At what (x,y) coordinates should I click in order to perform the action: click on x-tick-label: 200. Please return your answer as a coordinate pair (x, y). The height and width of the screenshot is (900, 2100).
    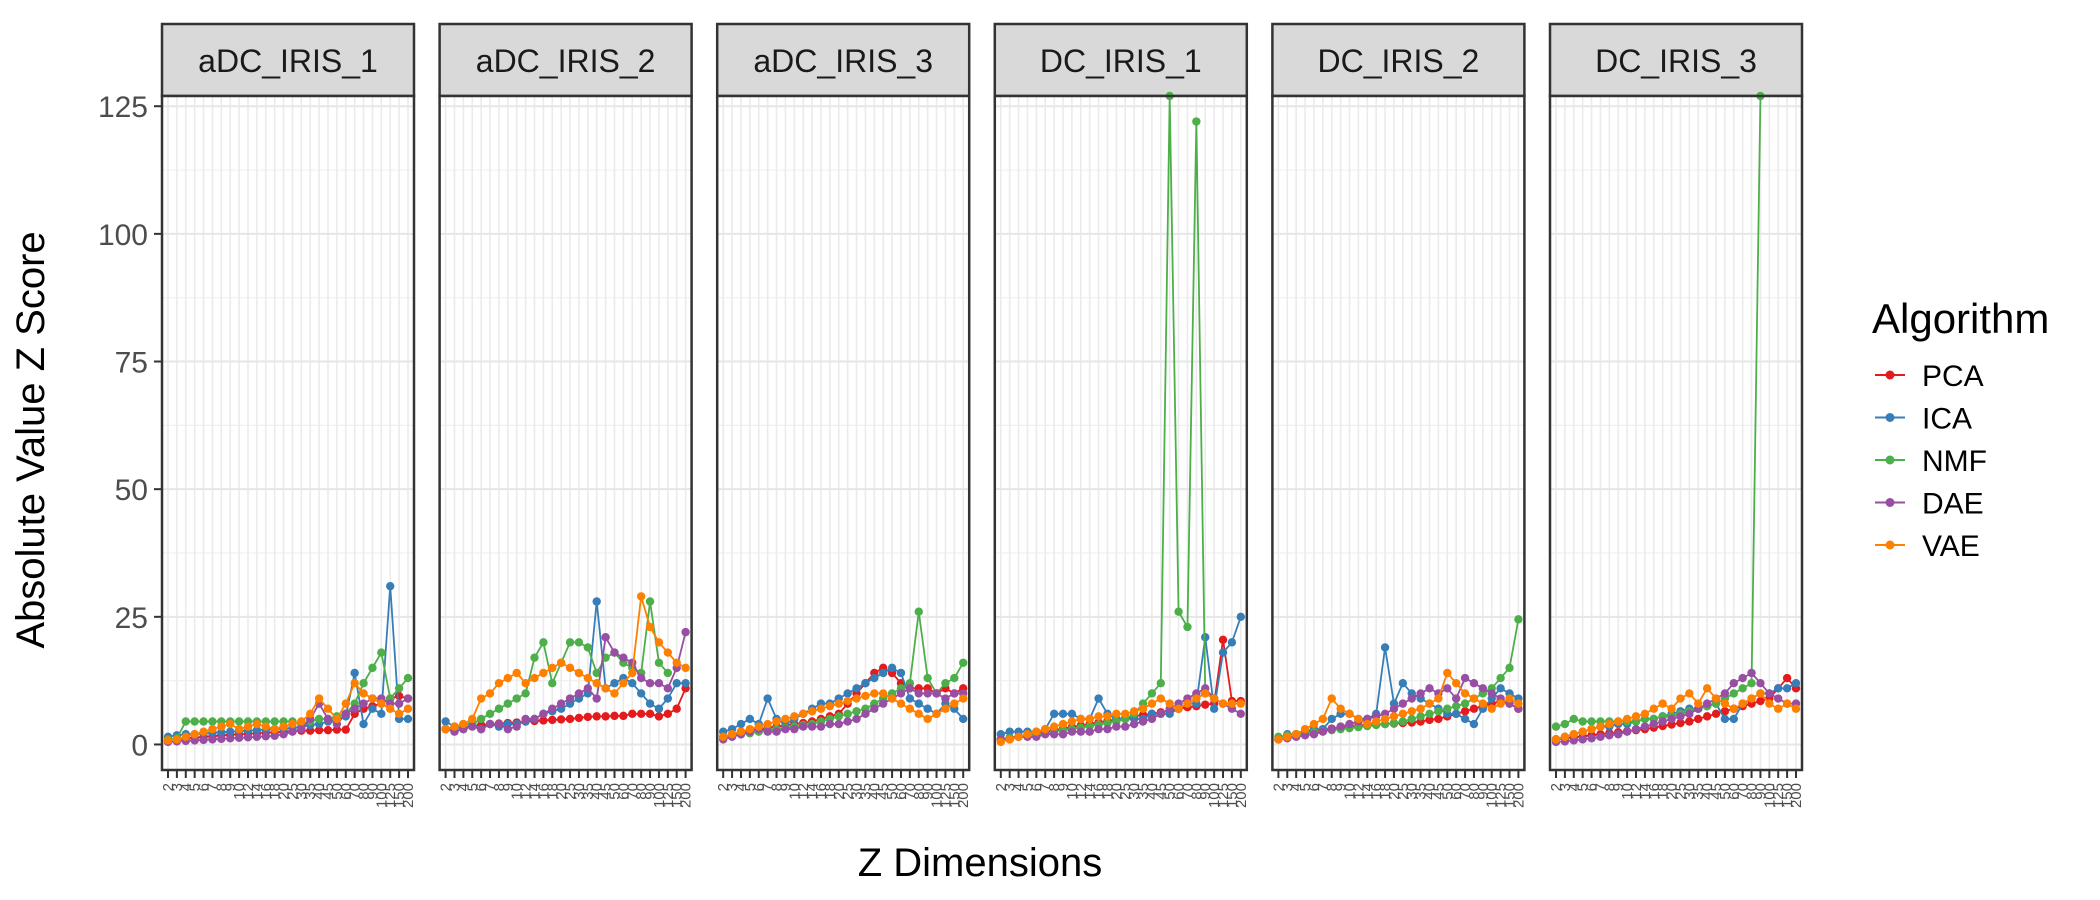
    Looking at the image, I should click on (686, 795).